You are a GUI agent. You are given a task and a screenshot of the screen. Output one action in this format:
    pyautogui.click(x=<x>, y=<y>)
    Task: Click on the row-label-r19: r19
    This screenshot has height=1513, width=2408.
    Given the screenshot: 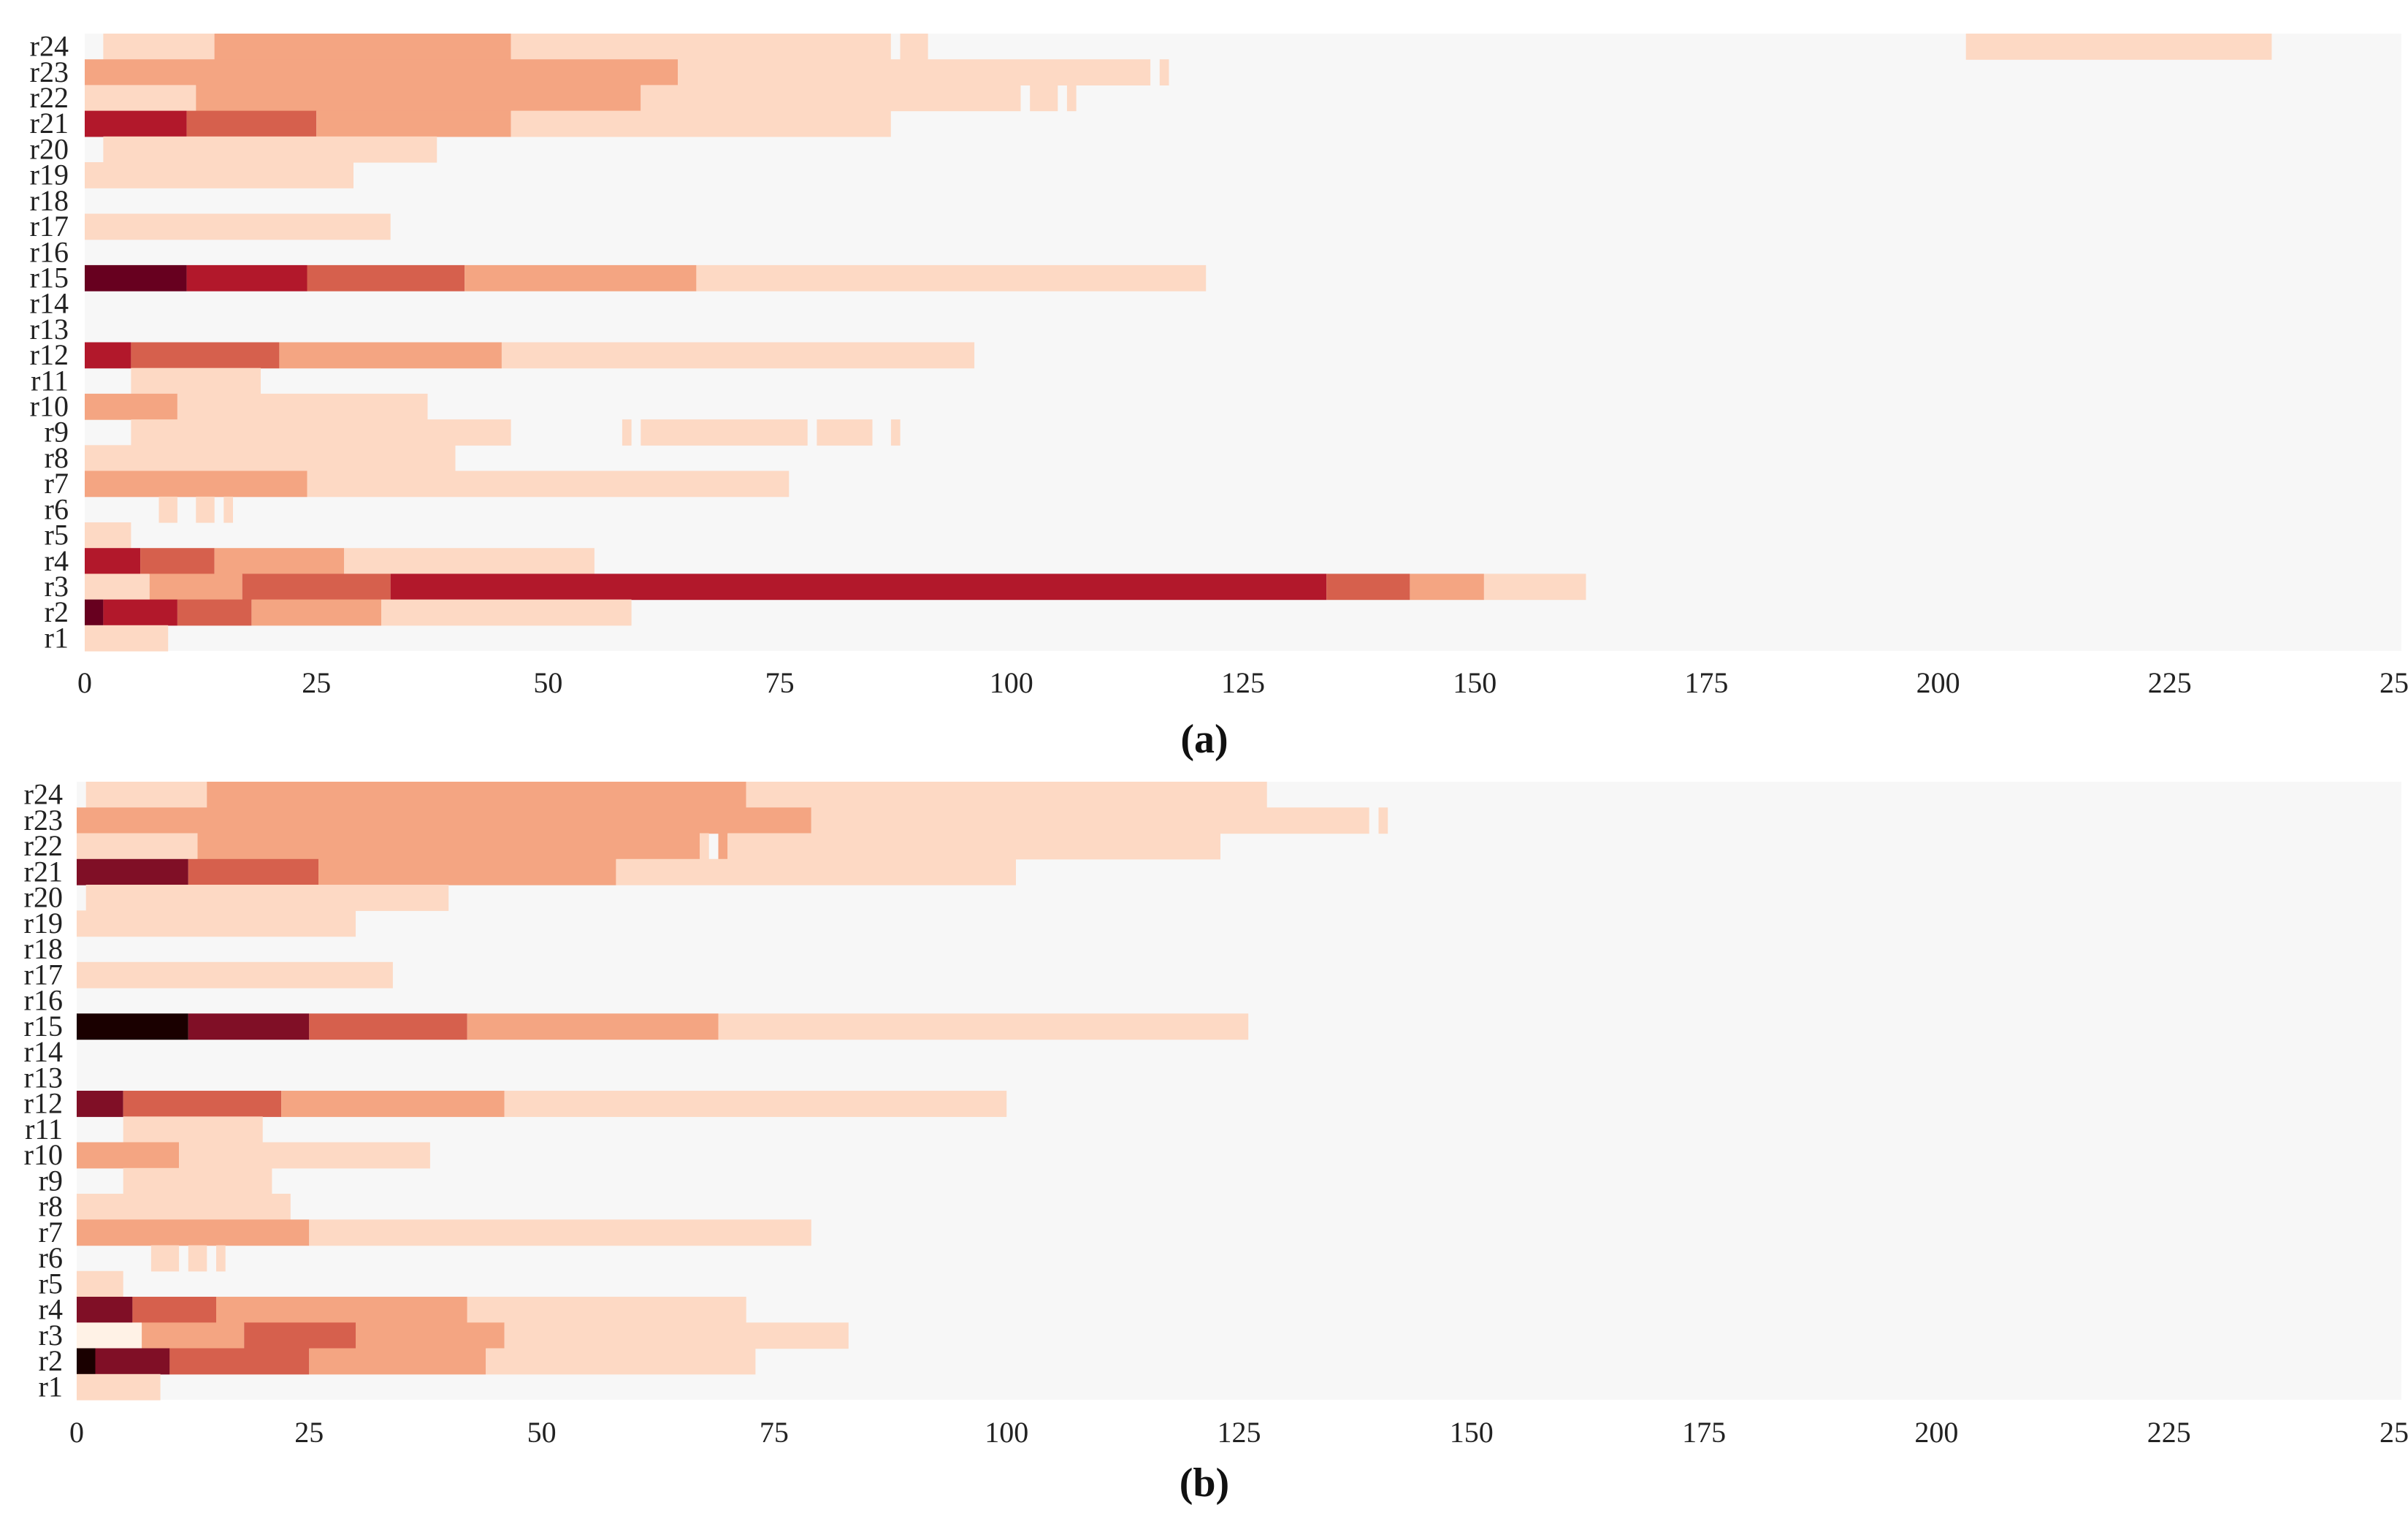 What is the action you would take?
    pyautogui.click(x=49, y=175)
    